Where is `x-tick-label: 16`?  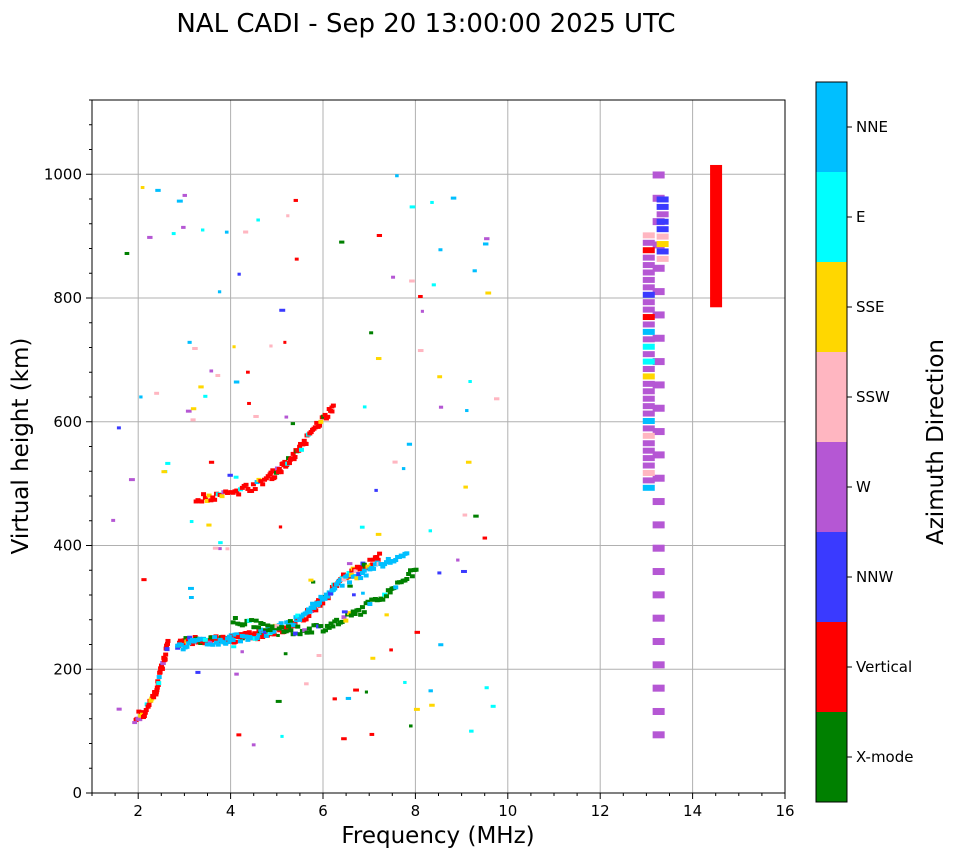
x-tick-label: 16 is located at coordinates (784, 811).